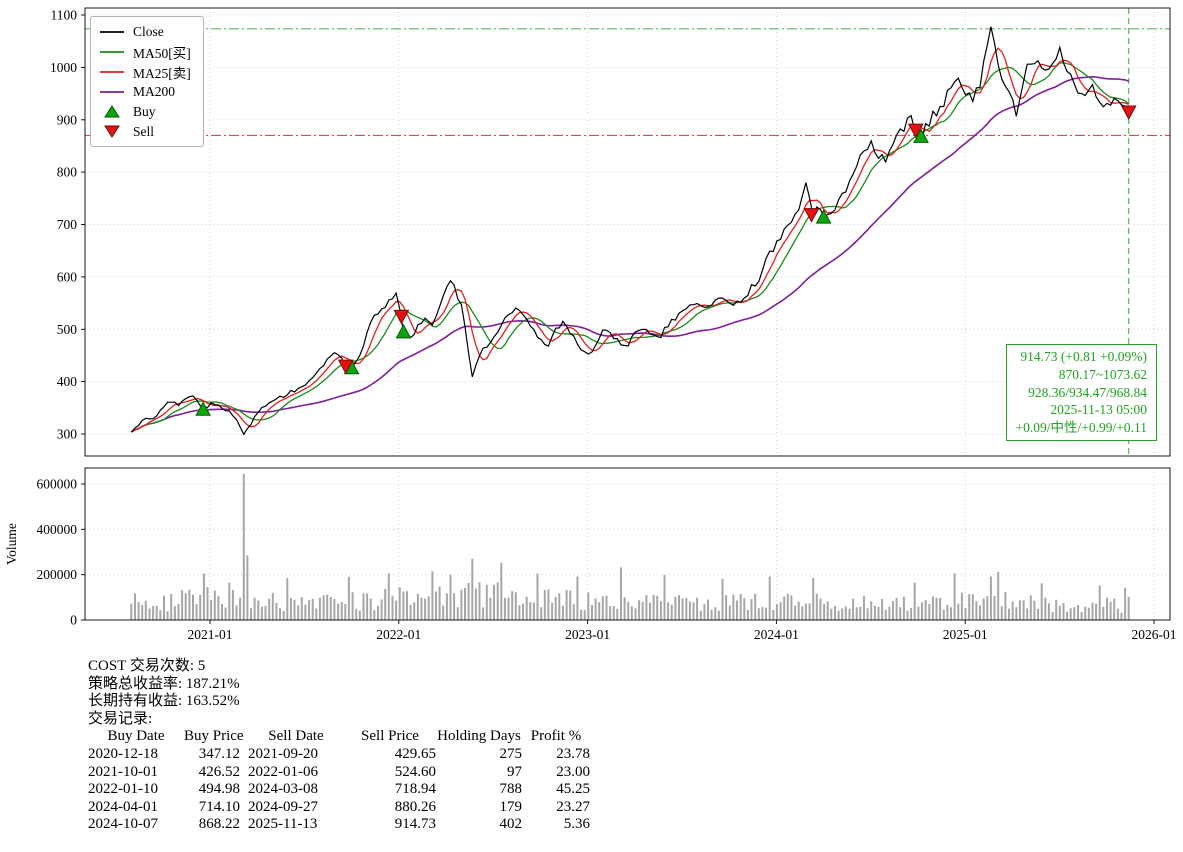 The image size is (1183, 852). Describe the element at coordinates (339, 825) in the screenshot. I see `trade-row: 2024-10-07 868.22 2025-11-13 914.73 402 5.36` at that location.